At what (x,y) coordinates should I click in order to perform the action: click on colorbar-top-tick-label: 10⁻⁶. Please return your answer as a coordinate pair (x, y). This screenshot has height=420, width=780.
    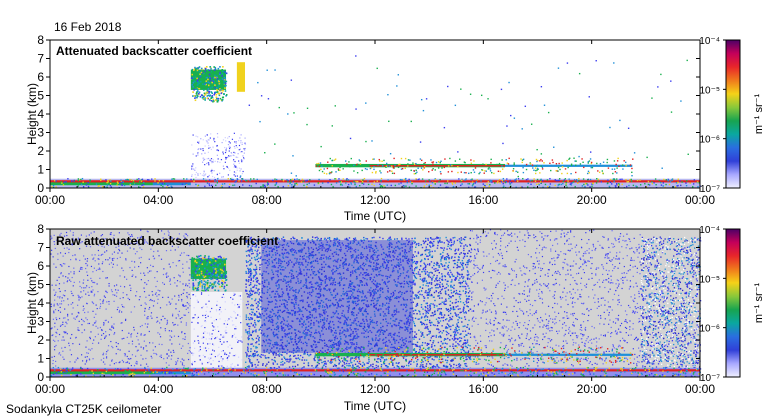
    Looking at the image, I should click on (709, 140).